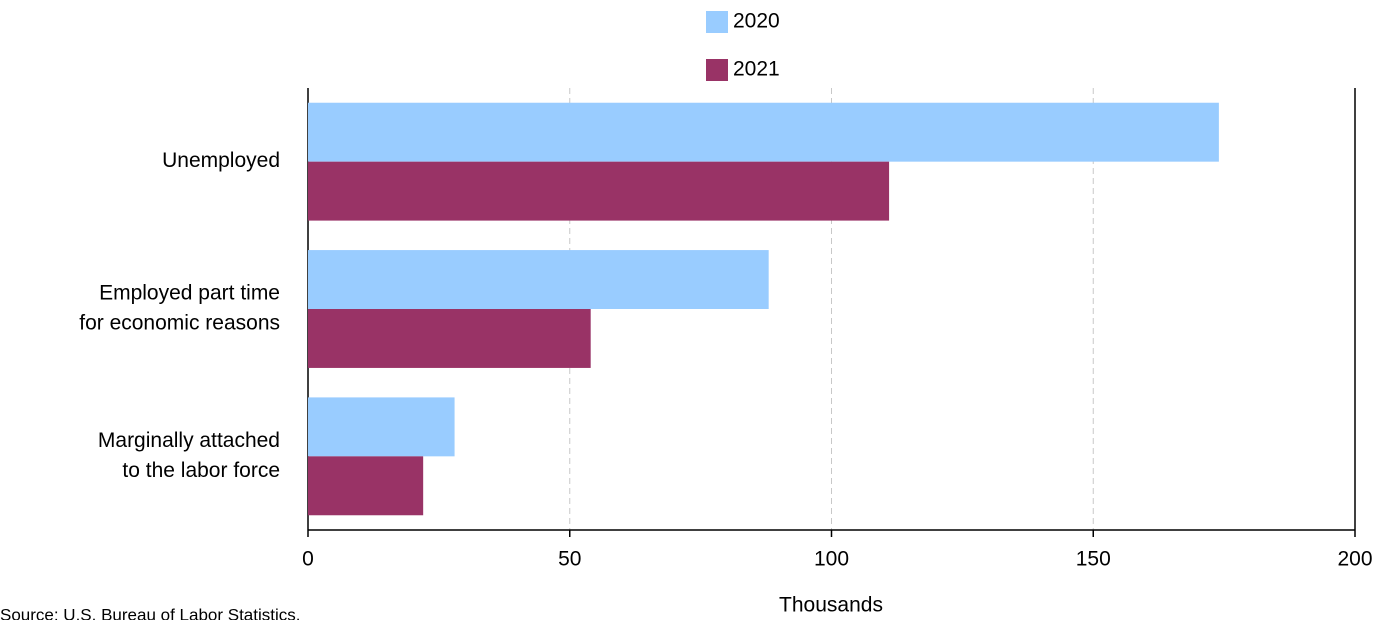 This screenshot has width=1395, height=620. Describe the element at coordinates (150, 612) in the screenshot. I see `source-note: Source: U.S. Bureau of Labor Statistics.` at that location.